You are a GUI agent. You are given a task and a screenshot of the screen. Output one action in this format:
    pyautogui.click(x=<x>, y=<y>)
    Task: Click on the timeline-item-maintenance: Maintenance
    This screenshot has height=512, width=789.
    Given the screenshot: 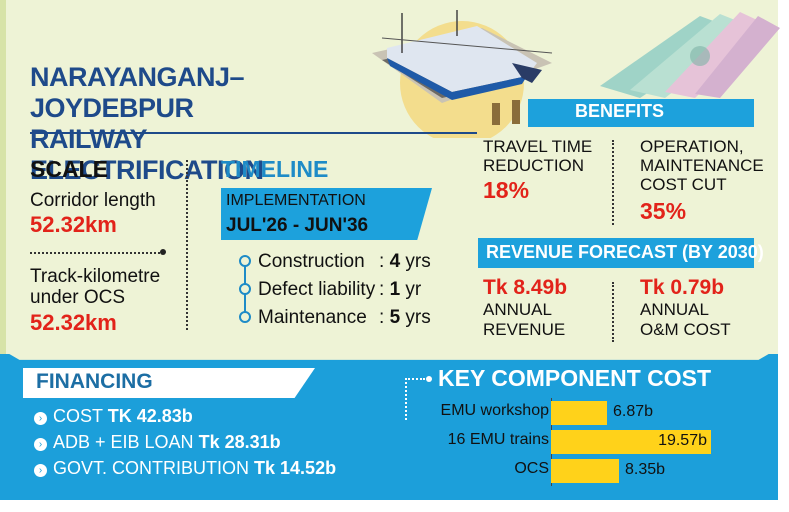 What is the action you would take?
    pyautogui.click(x=312, y=317)
    